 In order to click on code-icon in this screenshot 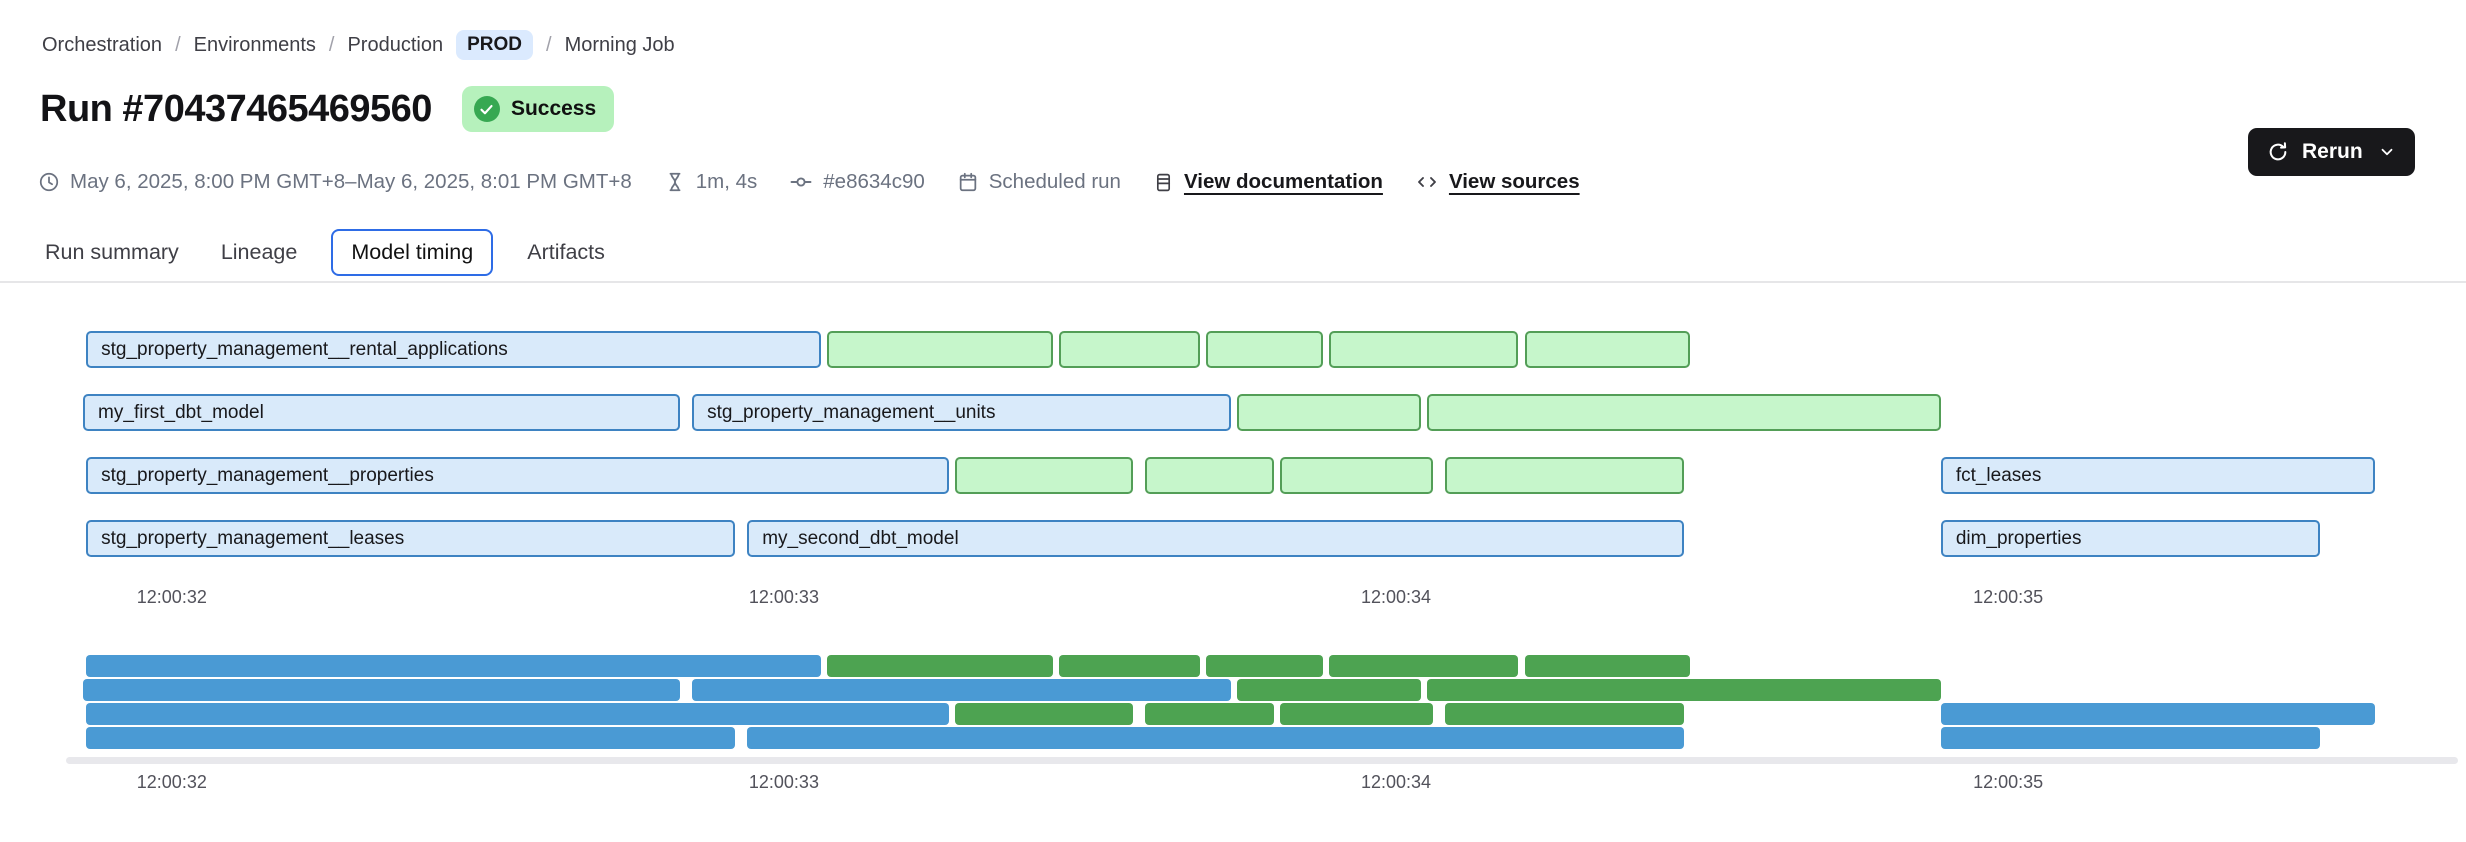, I will do `click(1427, 182)`.